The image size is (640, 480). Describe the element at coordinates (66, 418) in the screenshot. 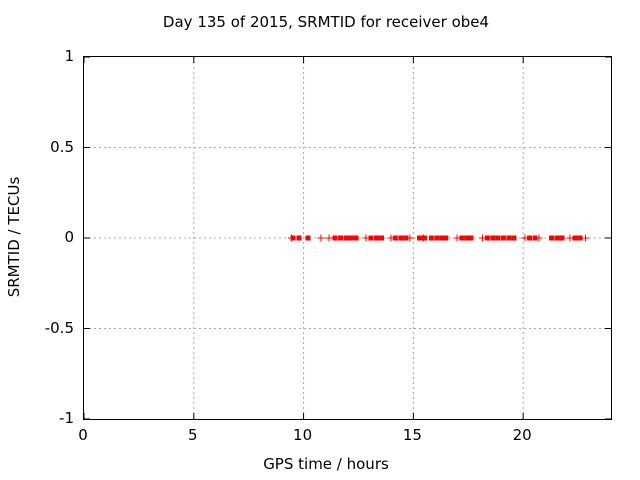

I see `y-tick-label: -1` at that location.